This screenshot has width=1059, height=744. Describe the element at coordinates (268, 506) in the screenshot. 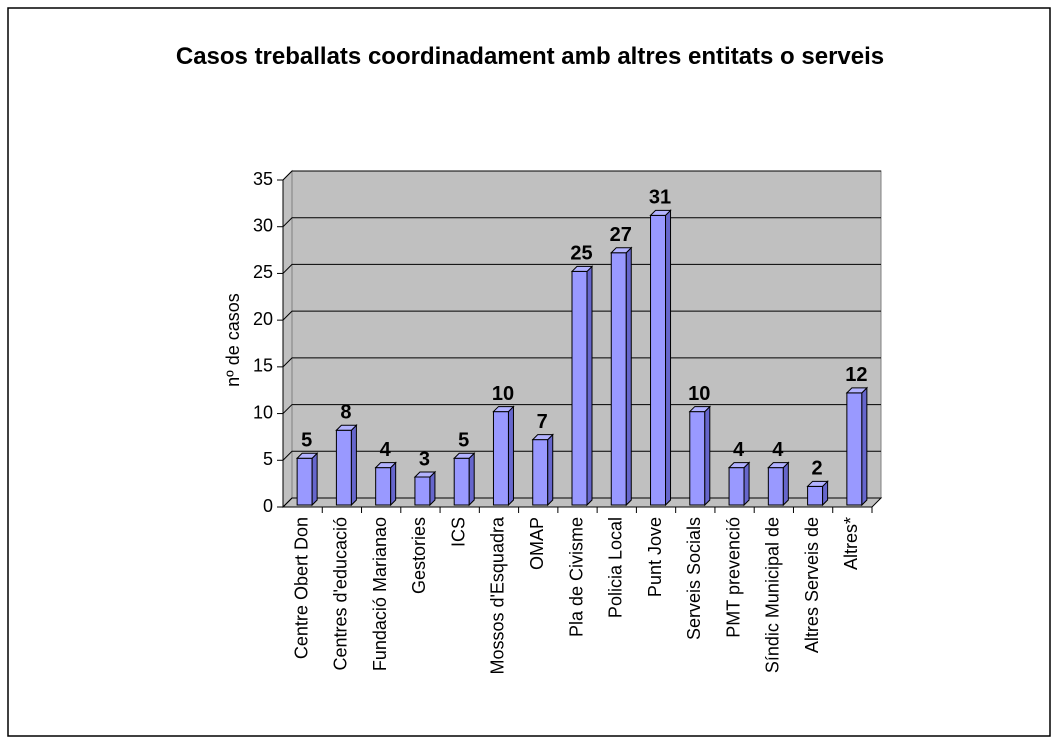

I see `y-tick-label: 0` at that location.